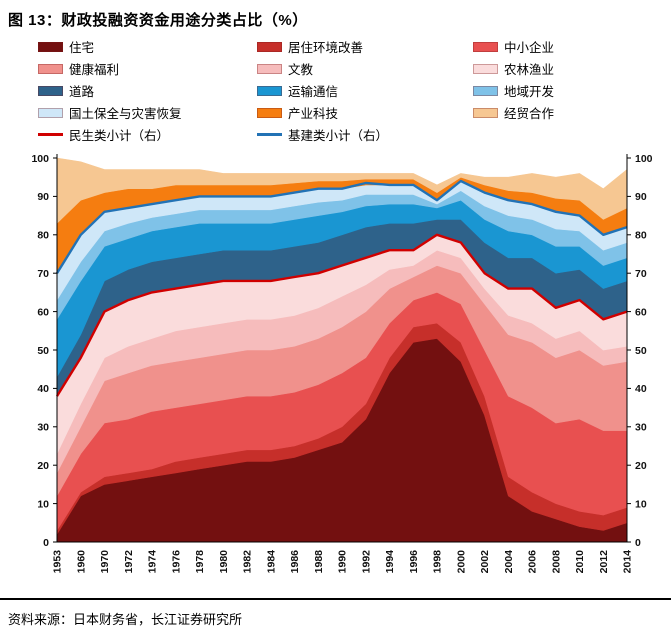  Describe the element at coordinates (313, 92) in the screenshot. I see `legend-label: 运输通信` at that location.